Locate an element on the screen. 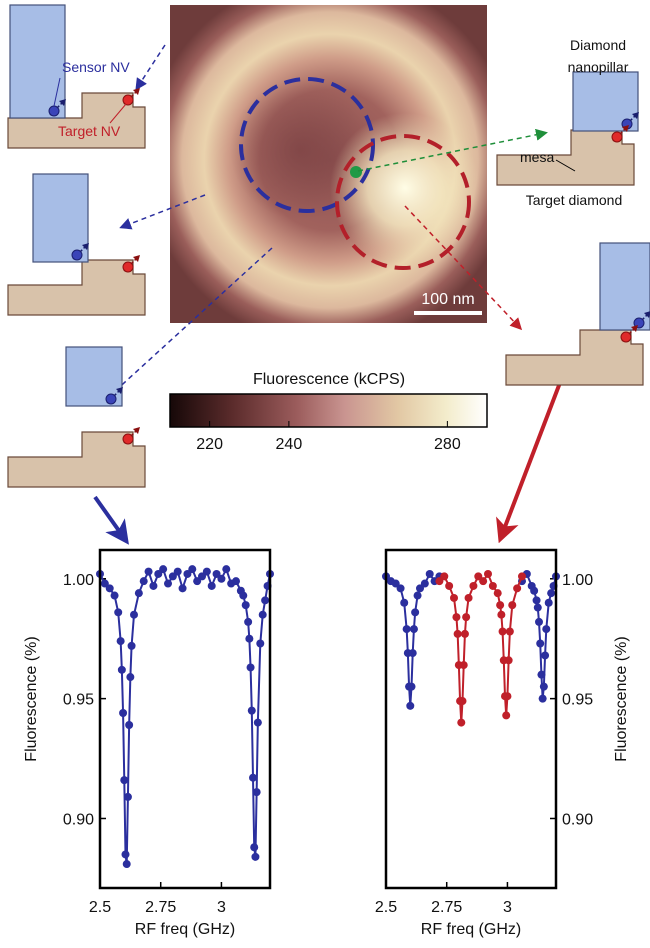 This screenshot has height=948, width=650. colorbar-label: Fluorescence (kCPS) is located at coordinates (329, 379).